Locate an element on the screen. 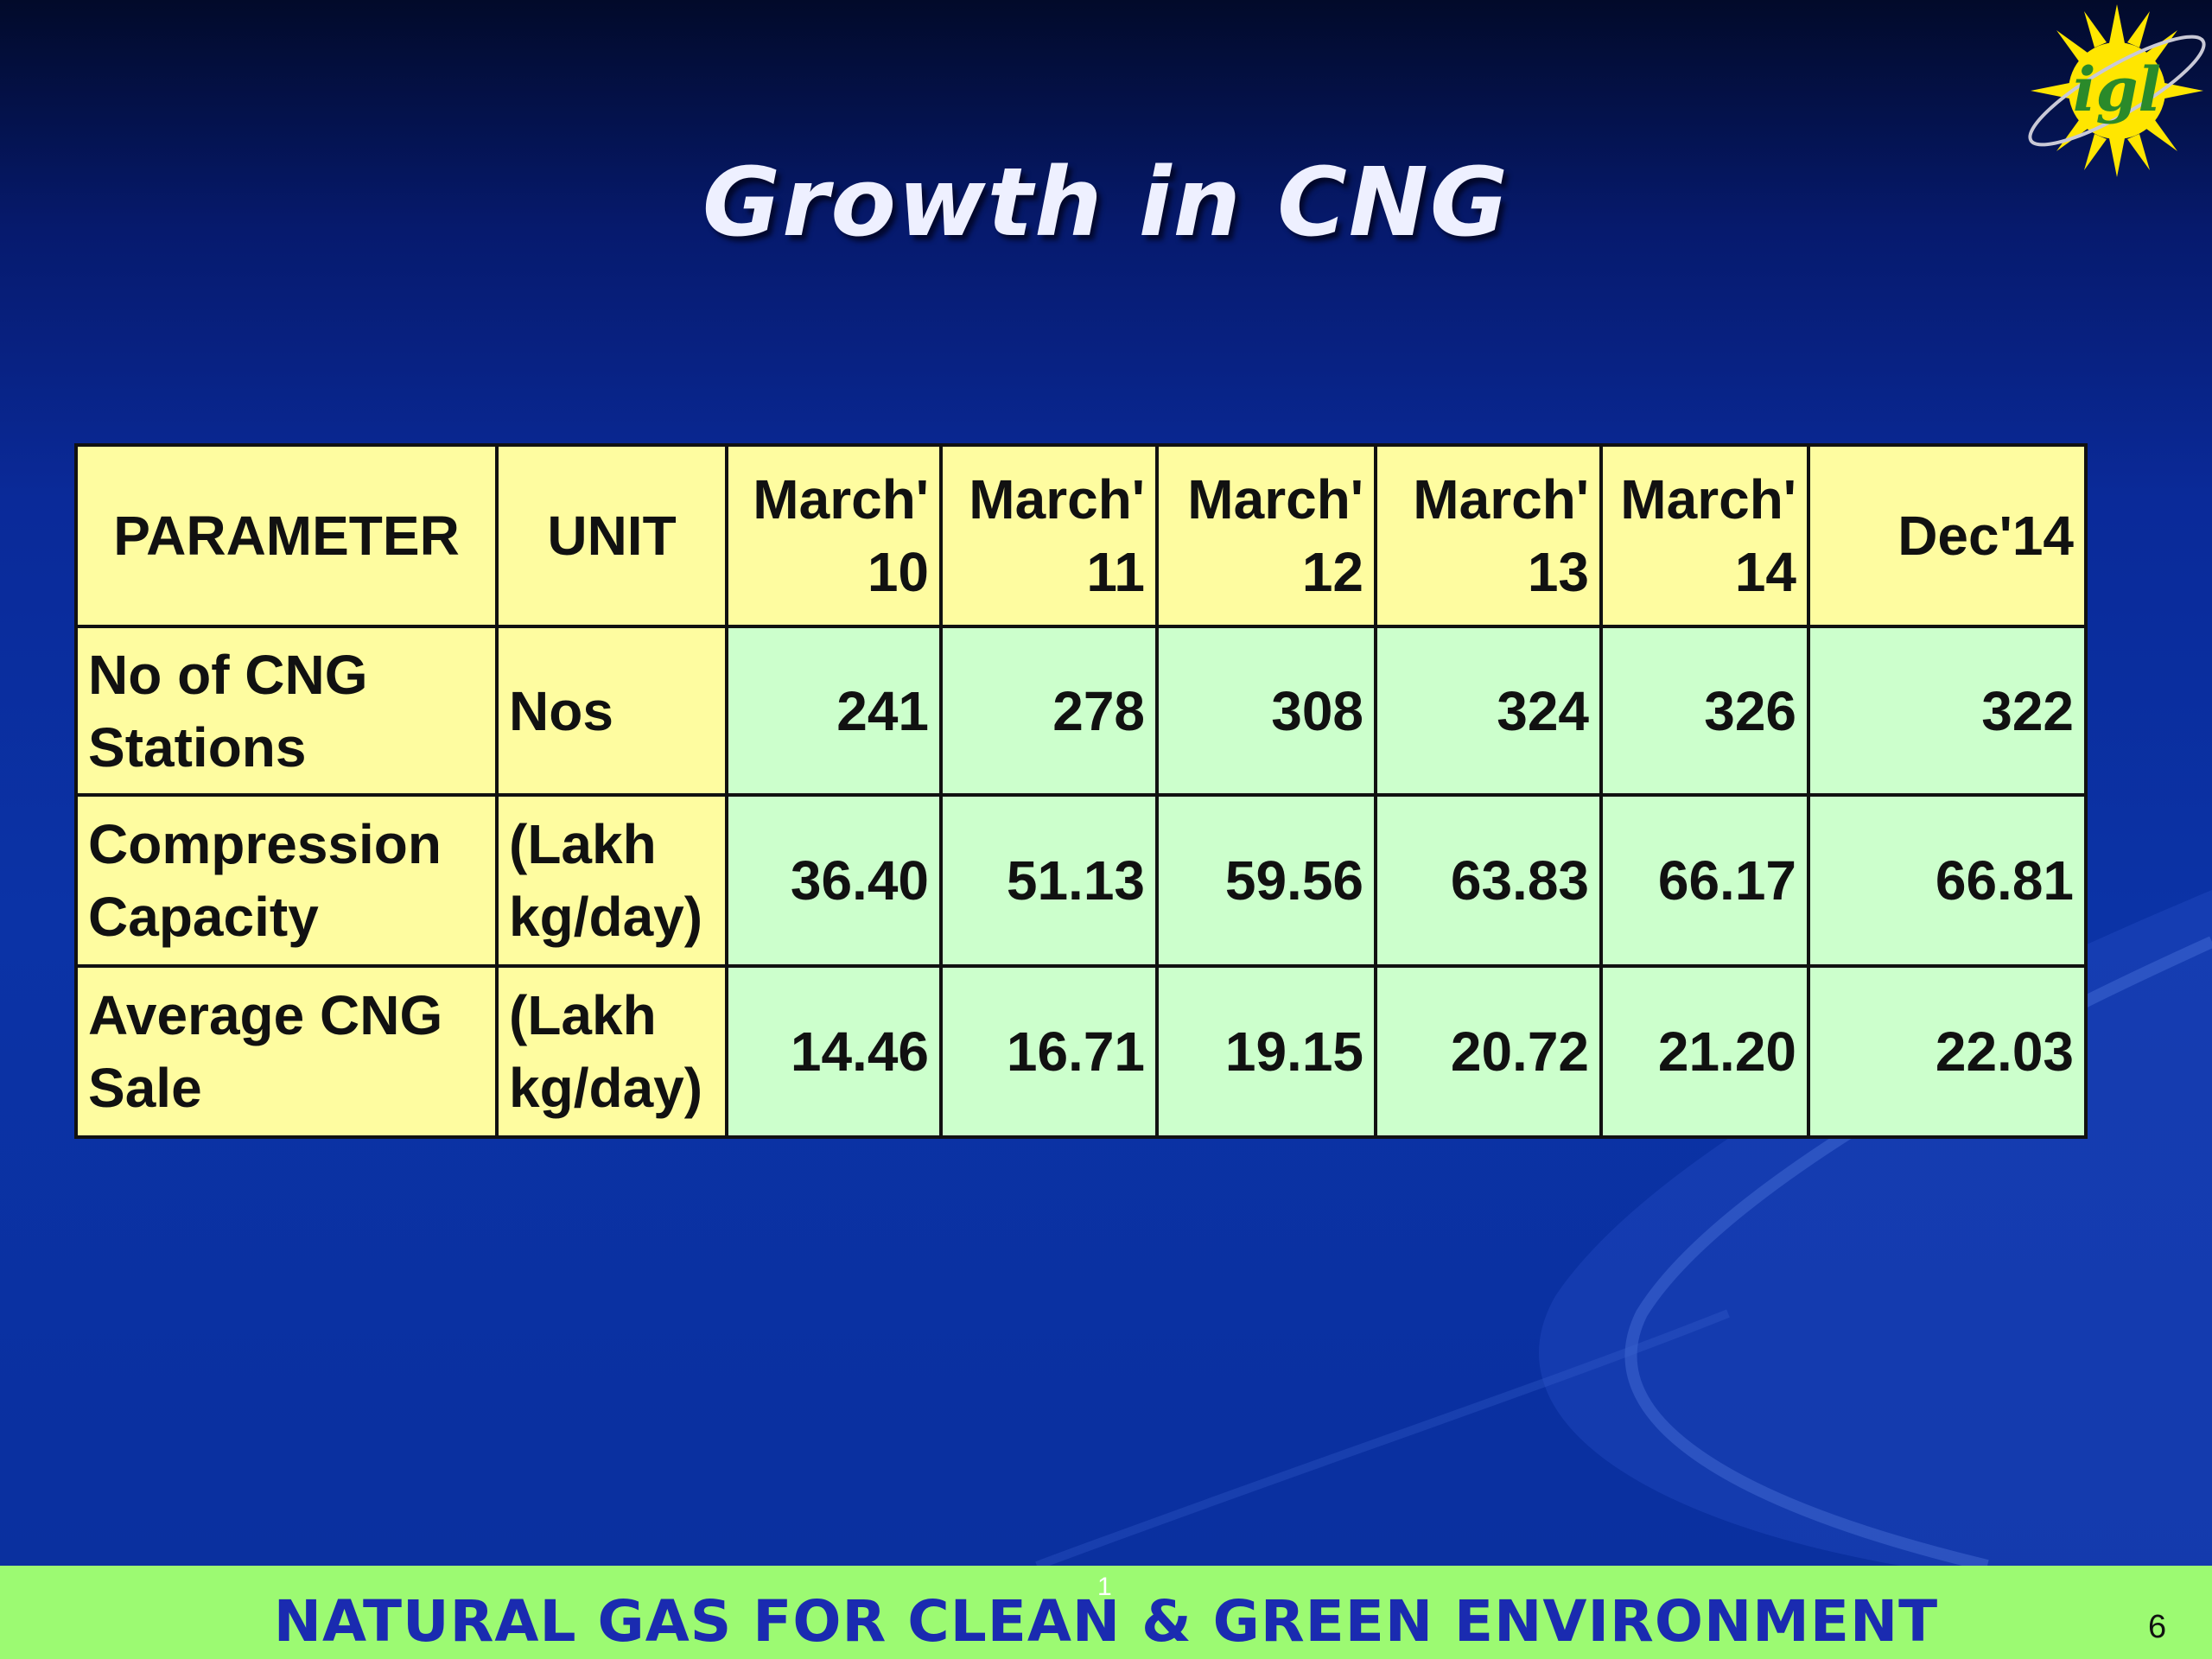  header-period: March' 12 is located at coordinates (1266, 535).